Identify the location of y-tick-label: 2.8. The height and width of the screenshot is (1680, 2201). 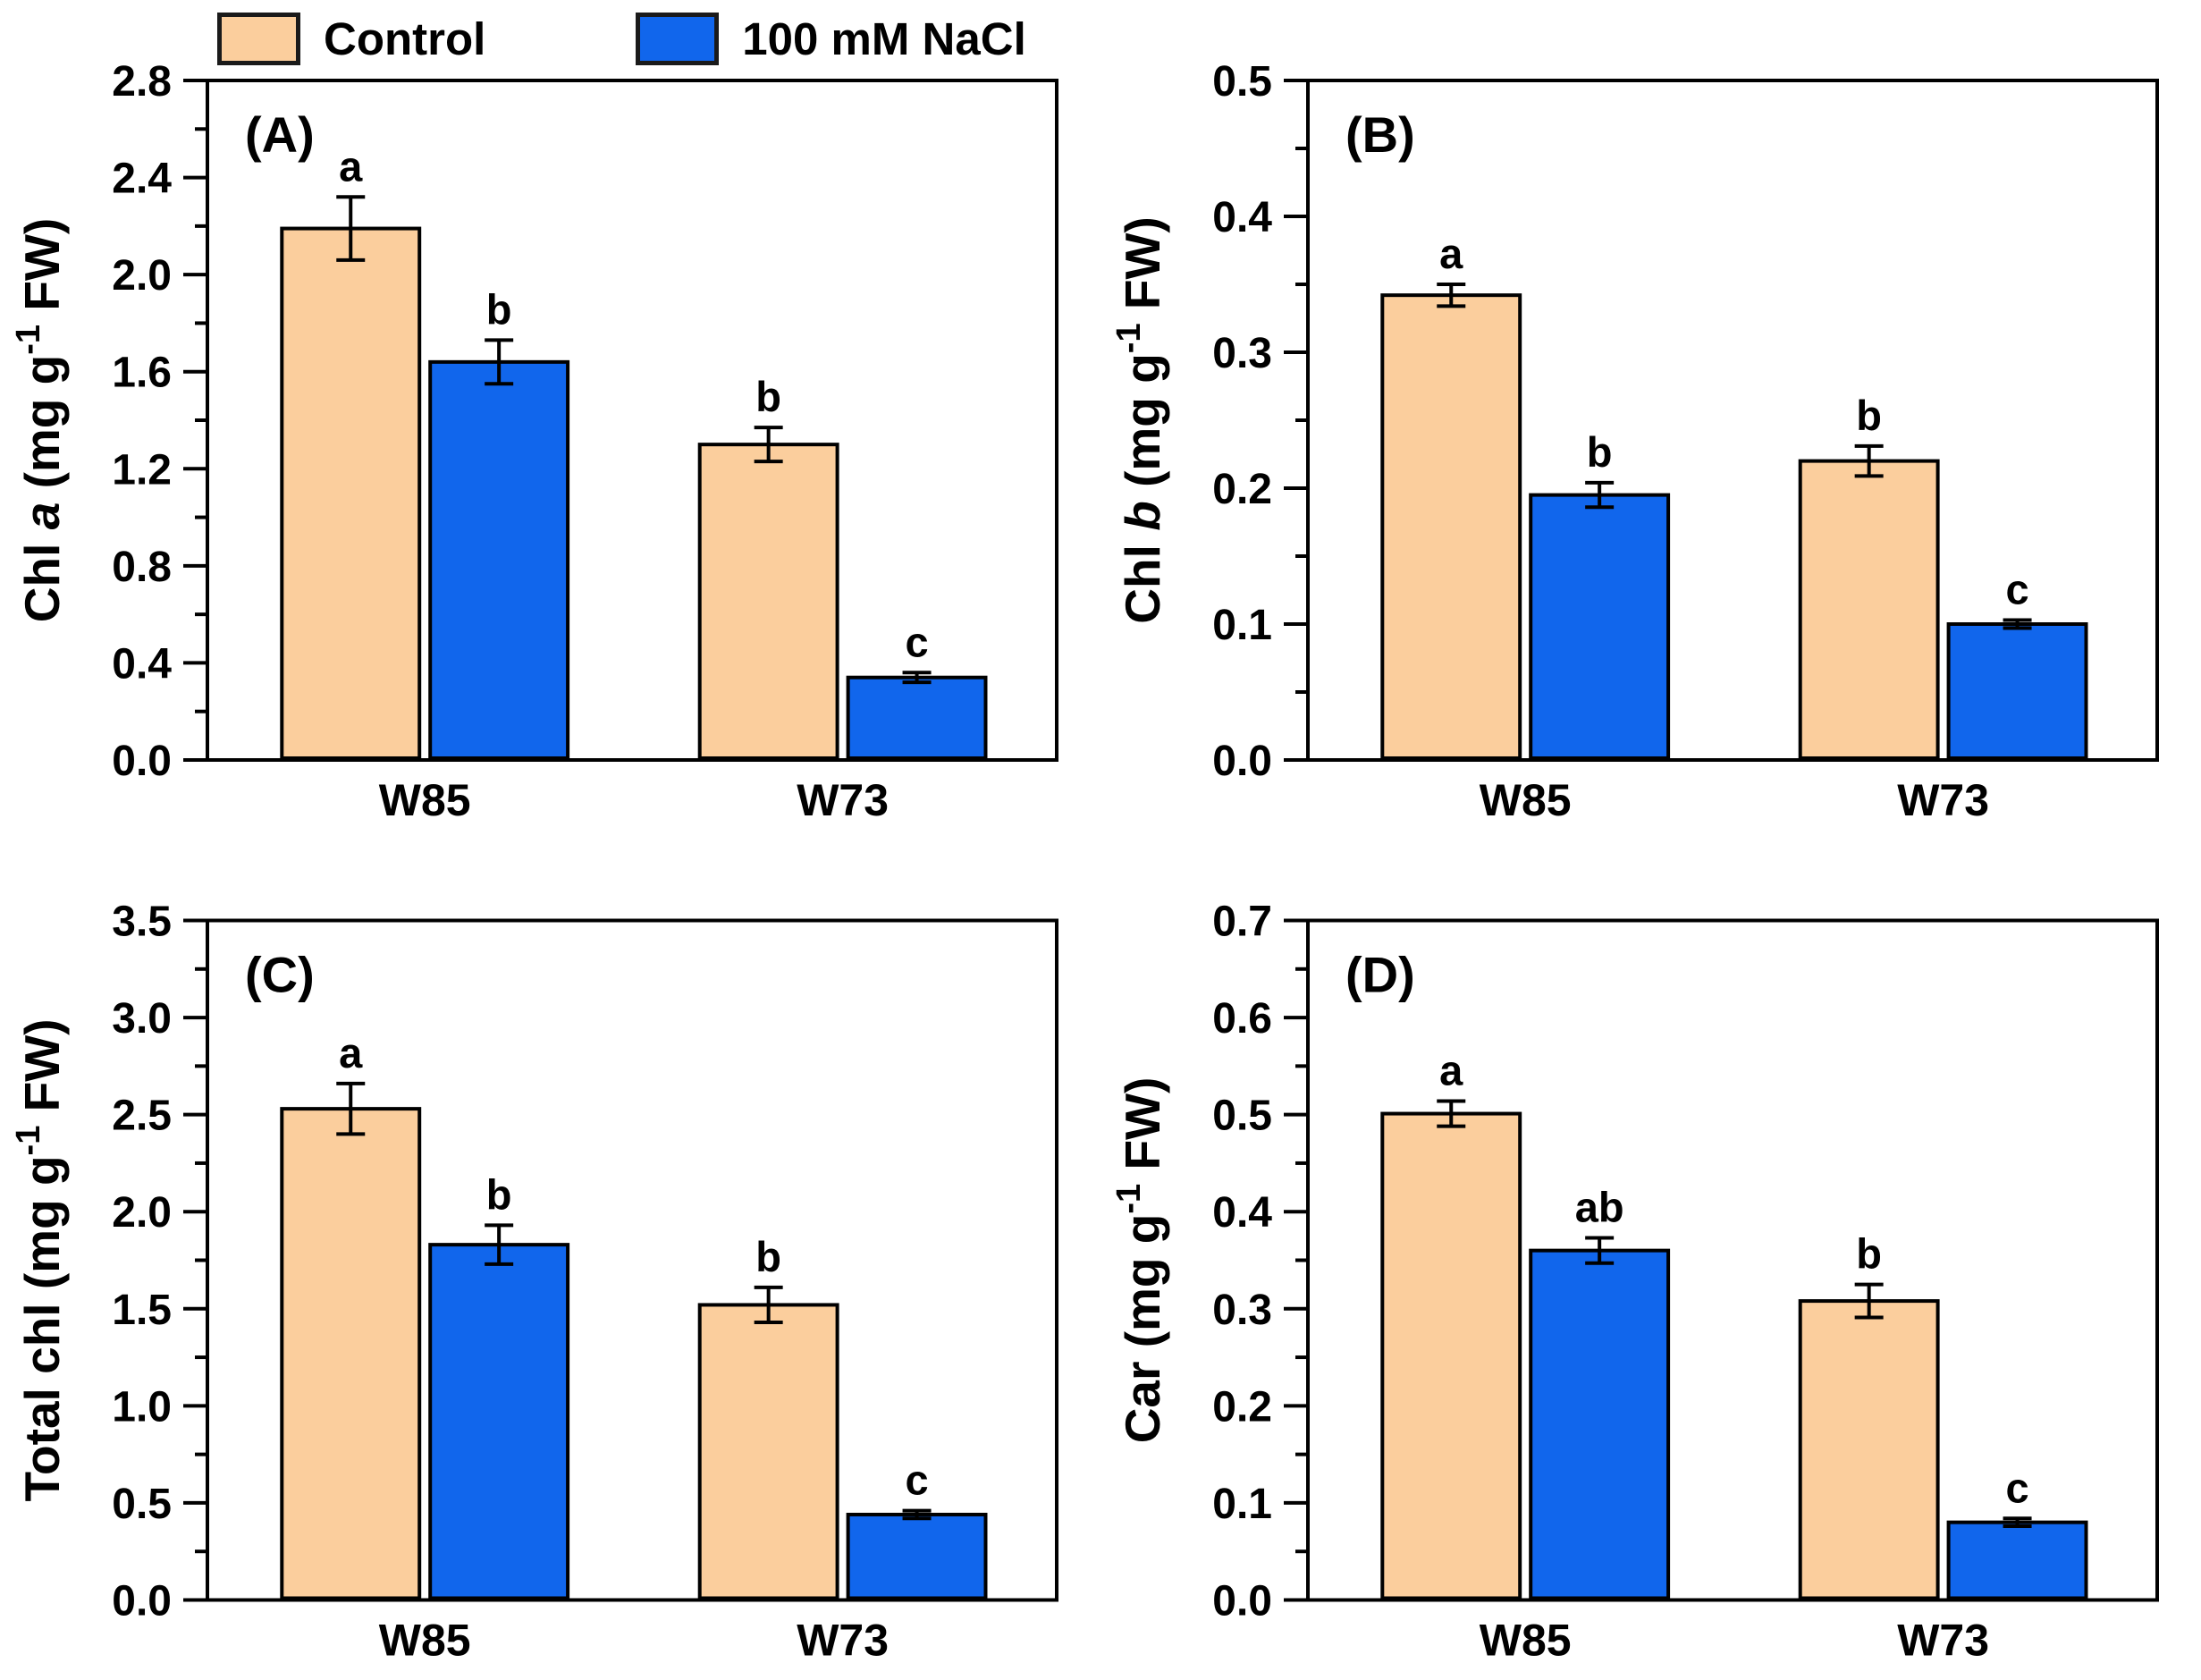
(142, 82).